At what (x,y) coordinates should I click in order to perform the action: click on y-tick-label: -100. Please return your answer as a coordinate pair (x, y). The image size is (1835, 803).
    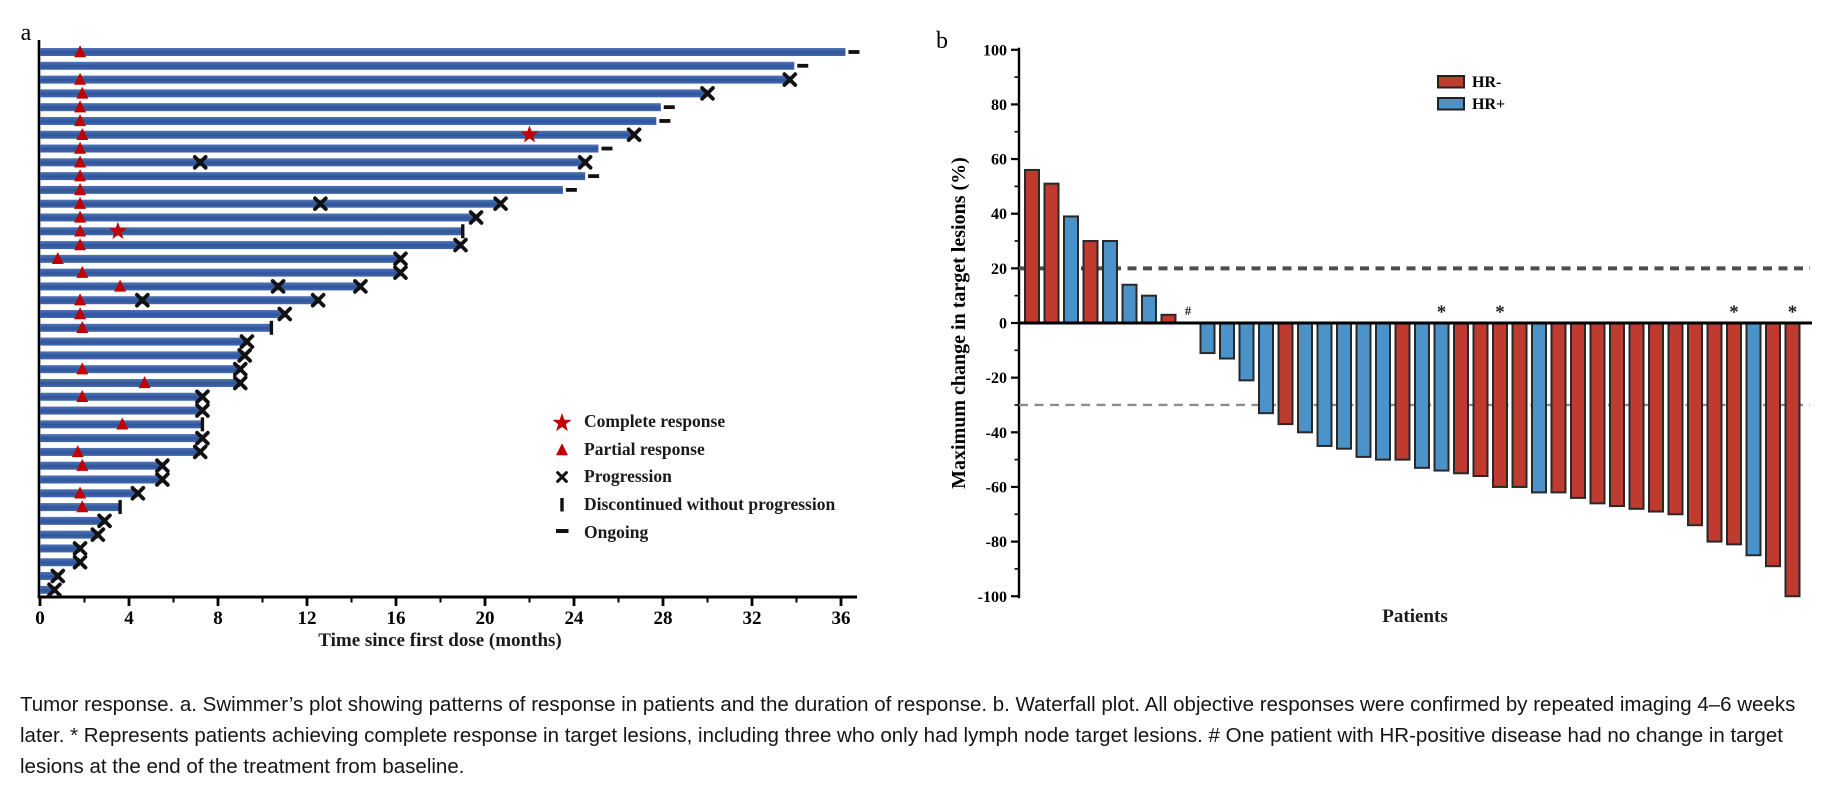
    Looking at the image, I should click on (992, 597).